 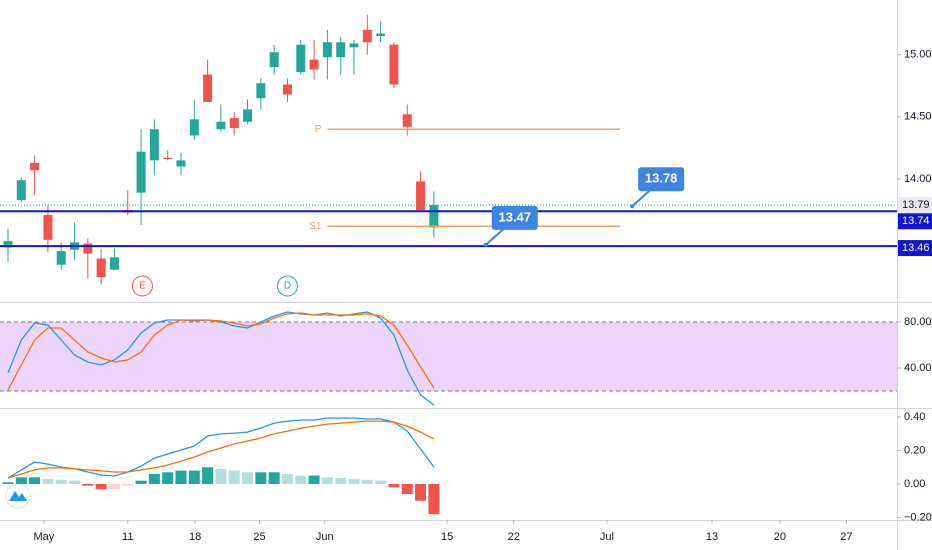 I want to click on band-fill, so click(x=448, y=356).